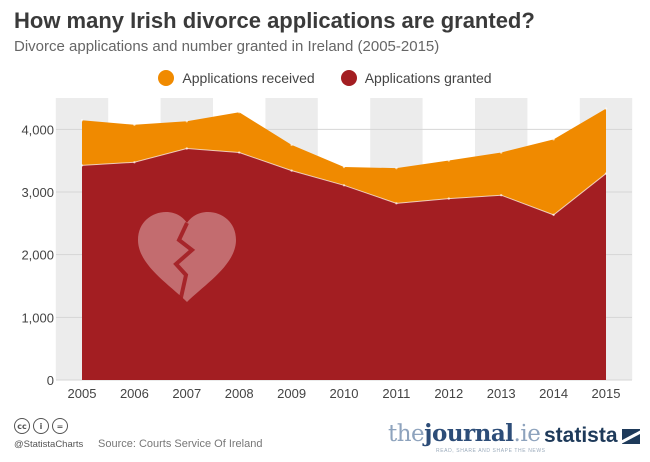  What do you see at coordinates (186, 393) in the screenshot?
I see `x-tick-label: 2007` at bounding box center [186, 393].